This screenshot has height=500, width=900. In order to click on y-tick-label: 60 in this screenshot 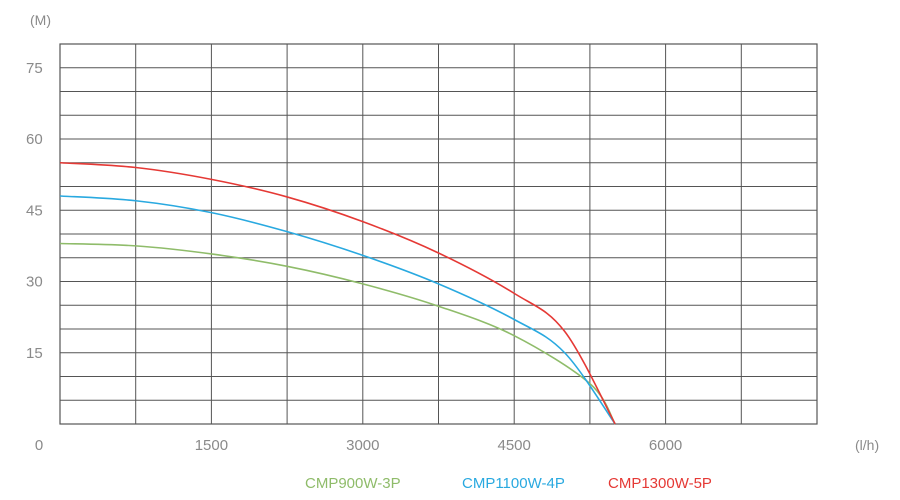, I will do `click(34, 139)`.